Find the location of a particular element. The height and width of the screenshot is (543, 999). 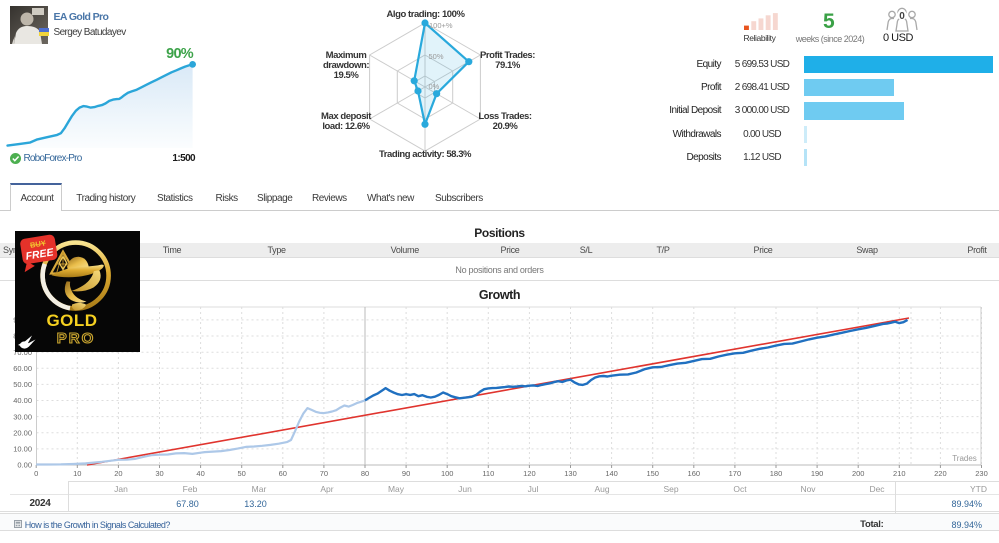

svg-text: 230 is located at coordinates (981, 473).